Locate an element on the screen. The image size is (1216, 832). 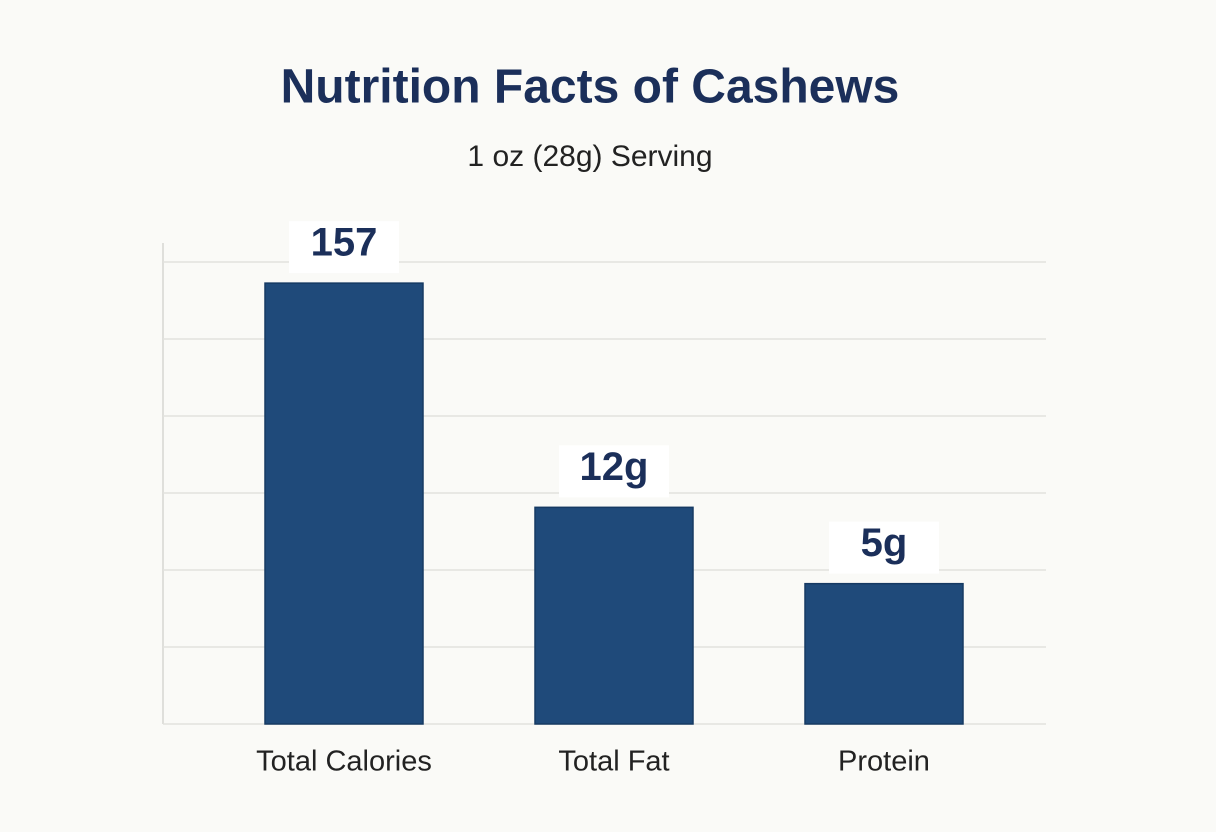
value-label: 5g is located at coordinates (884, 543).